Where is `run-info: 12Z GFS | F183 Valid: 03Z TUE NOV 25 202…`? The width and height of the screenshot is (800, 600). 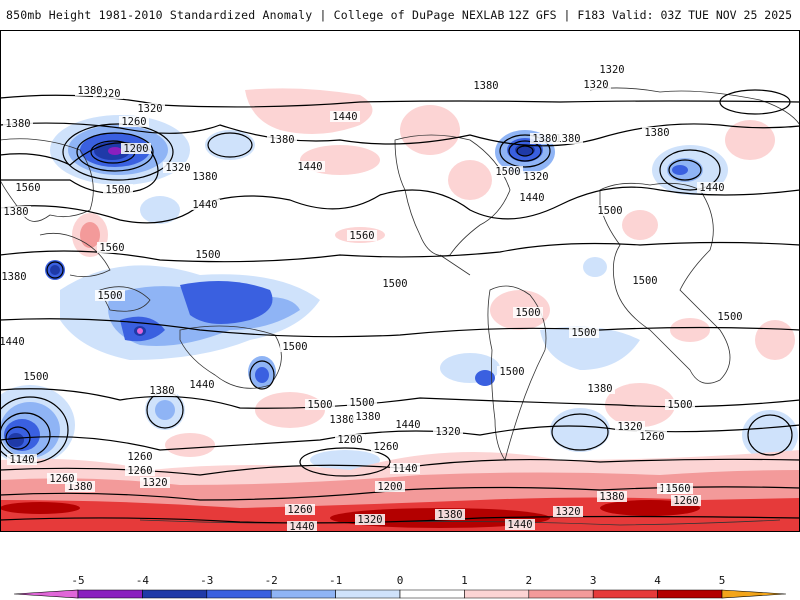
run-info: 12Z GFS | F183 Valid: 03Z TUE NOV 25 202… is located at coordinates (650, 15).